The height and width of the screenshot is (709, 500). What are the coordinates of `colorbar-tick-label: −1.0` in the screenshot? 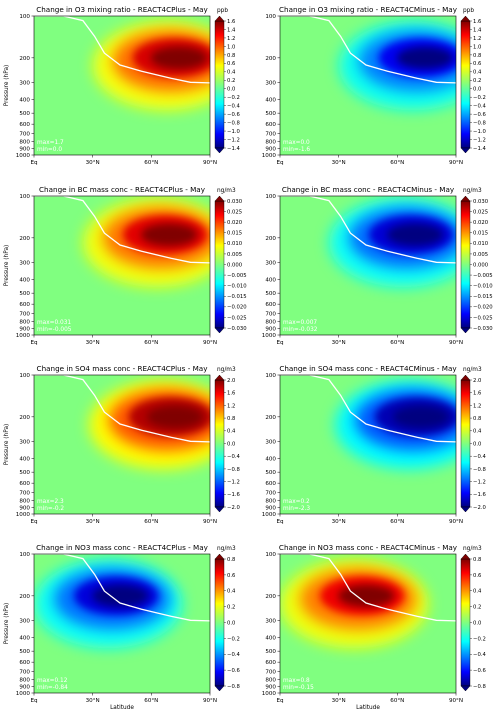 It's located at (233, 132).